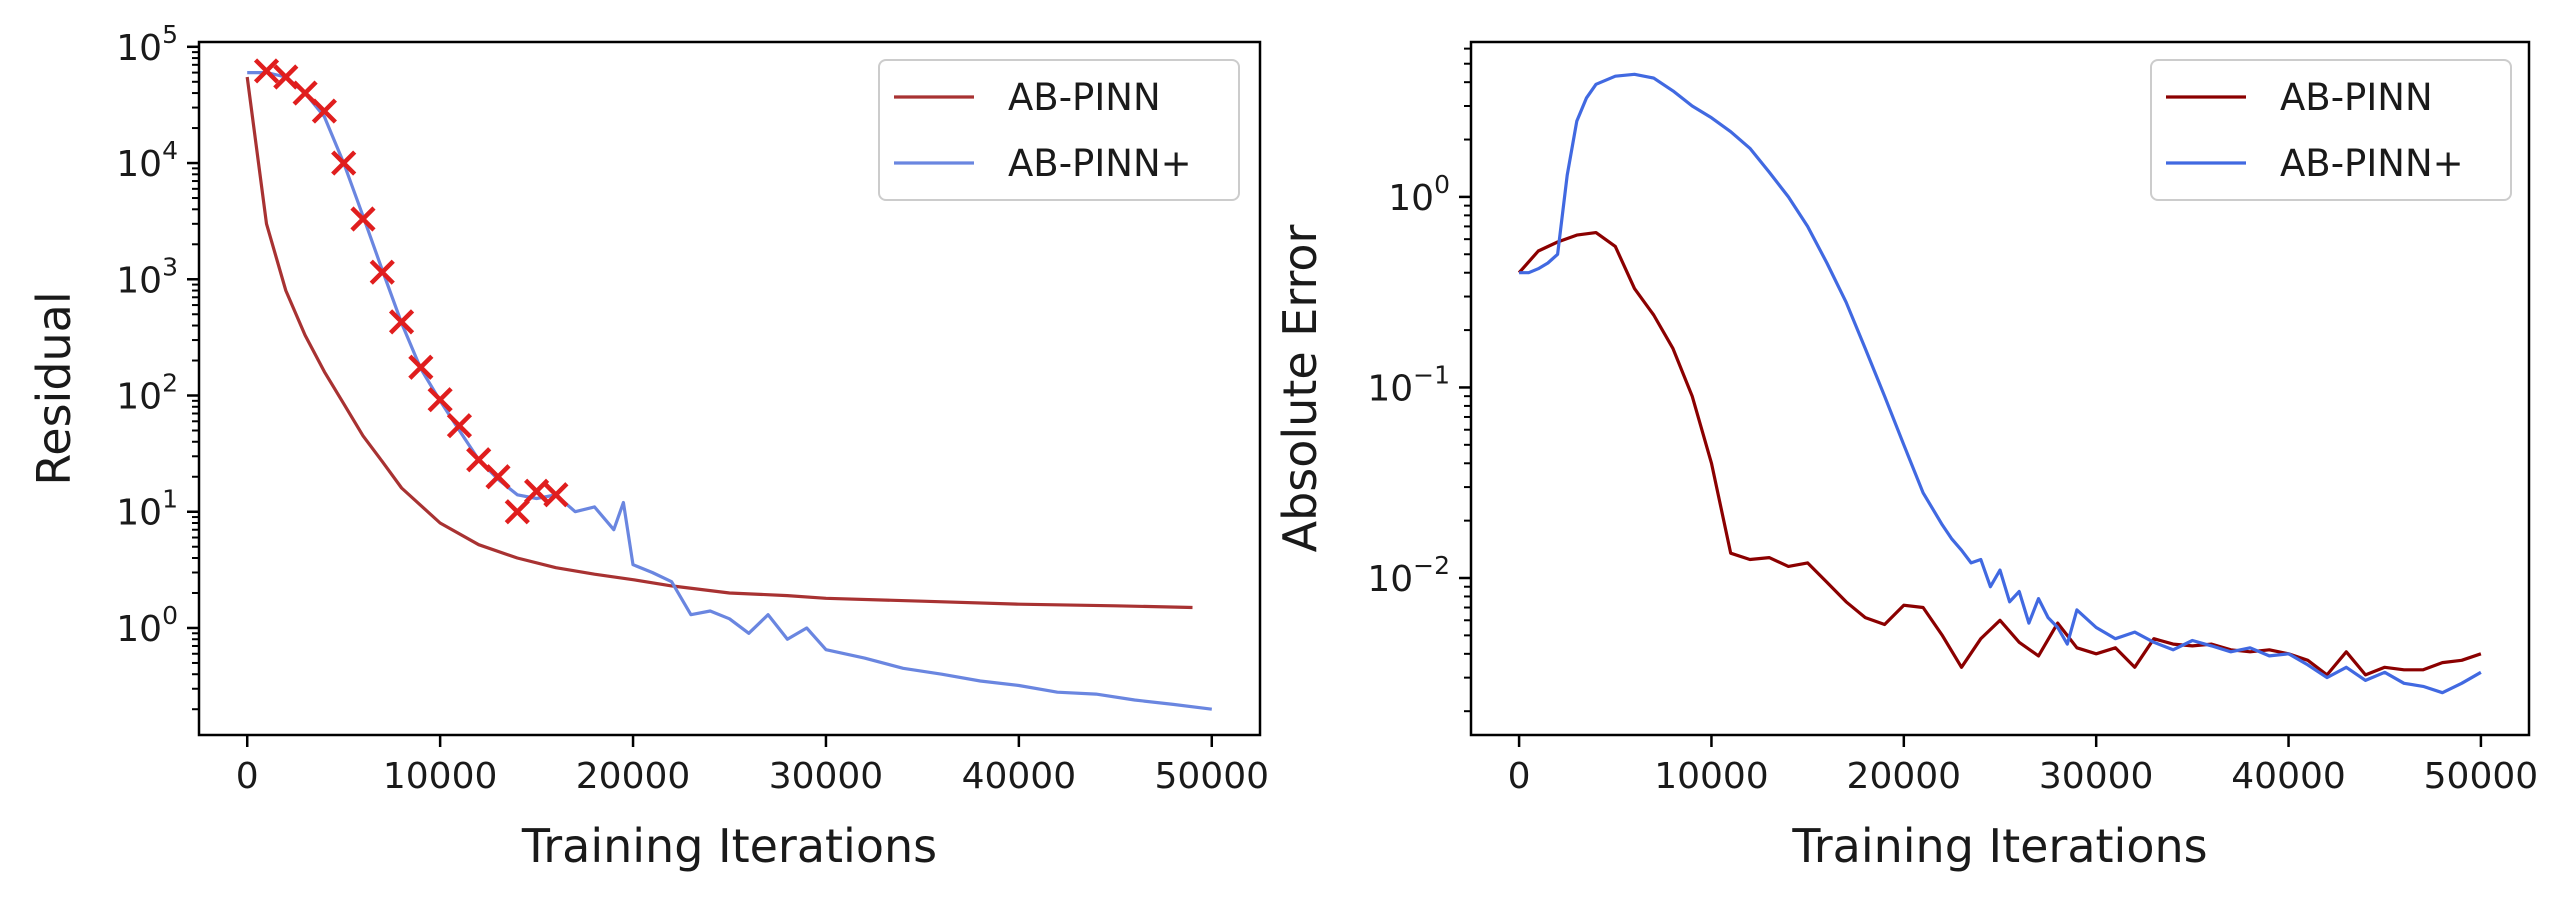 The image size is (2569, 900). I want to click on chart1-legend: AB-PINN AB-PINN+, so click(1059, 130).